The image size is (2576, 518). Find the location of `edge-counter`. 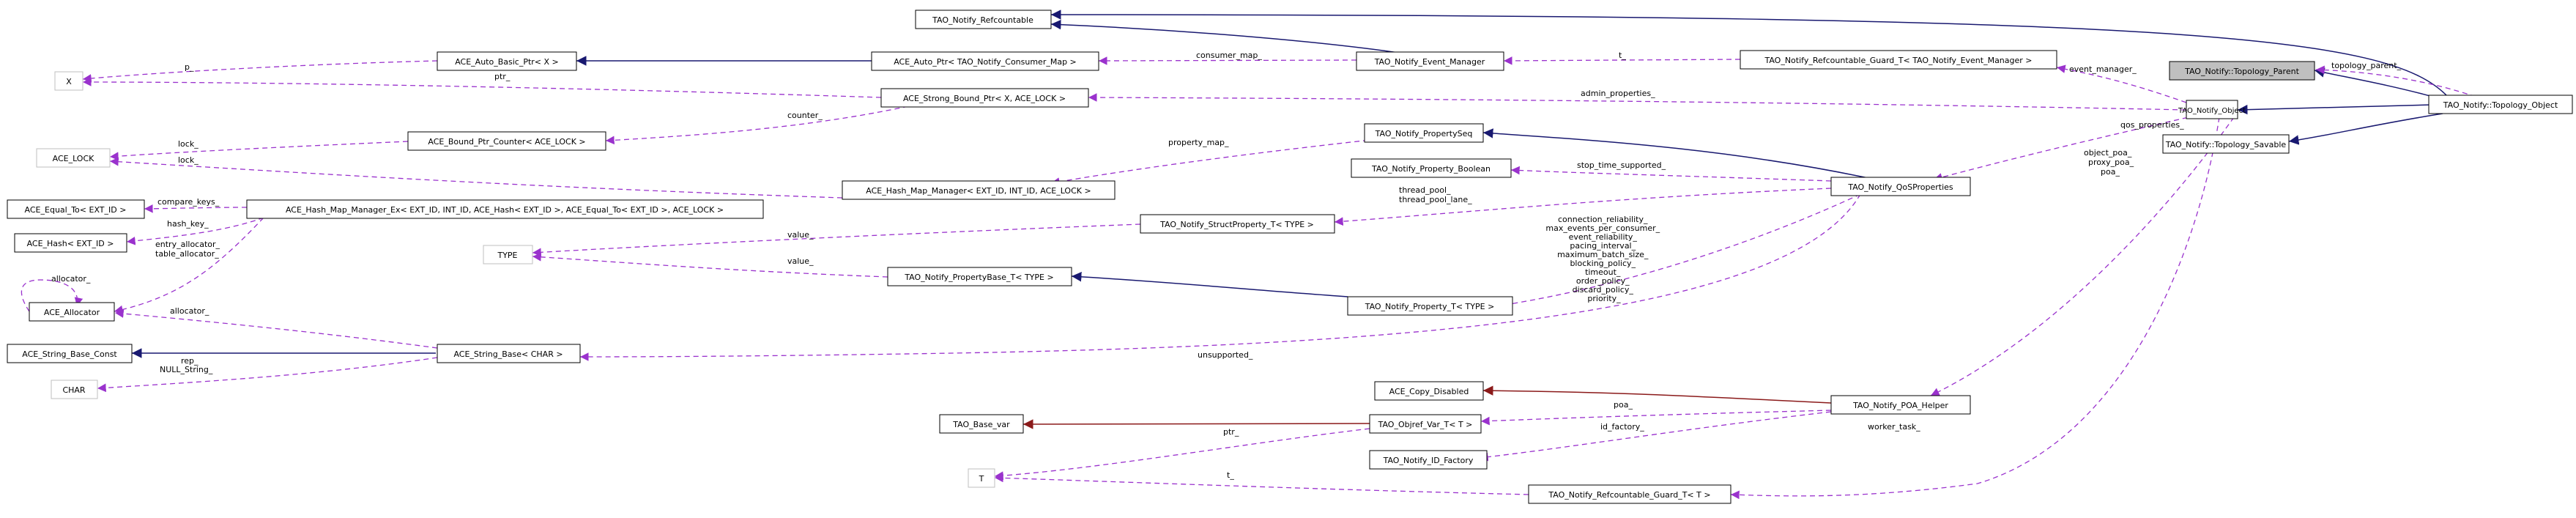

edge-counter is located at coordinates (757, 125).